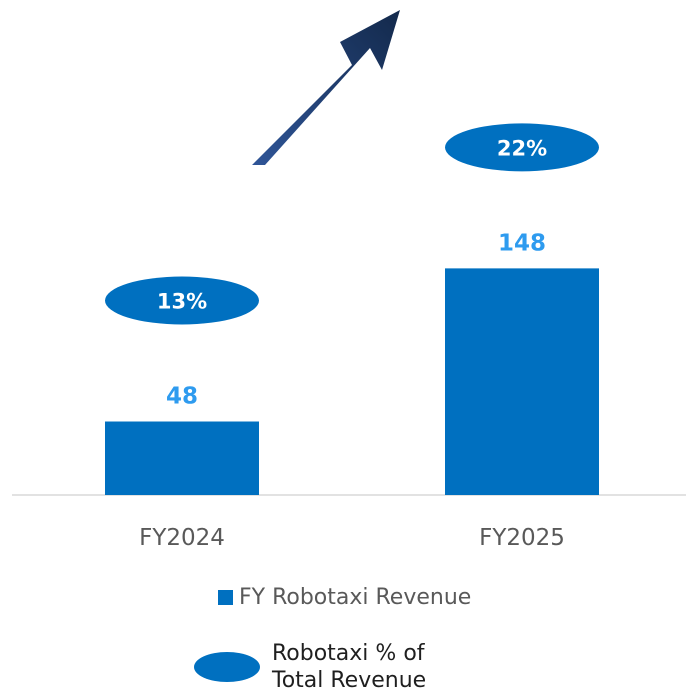 The height and width of the screenshot is (694, 686). Describe the element at coordinates (522, 381) in the screenshot. I see `bar-fy2025` at that location.